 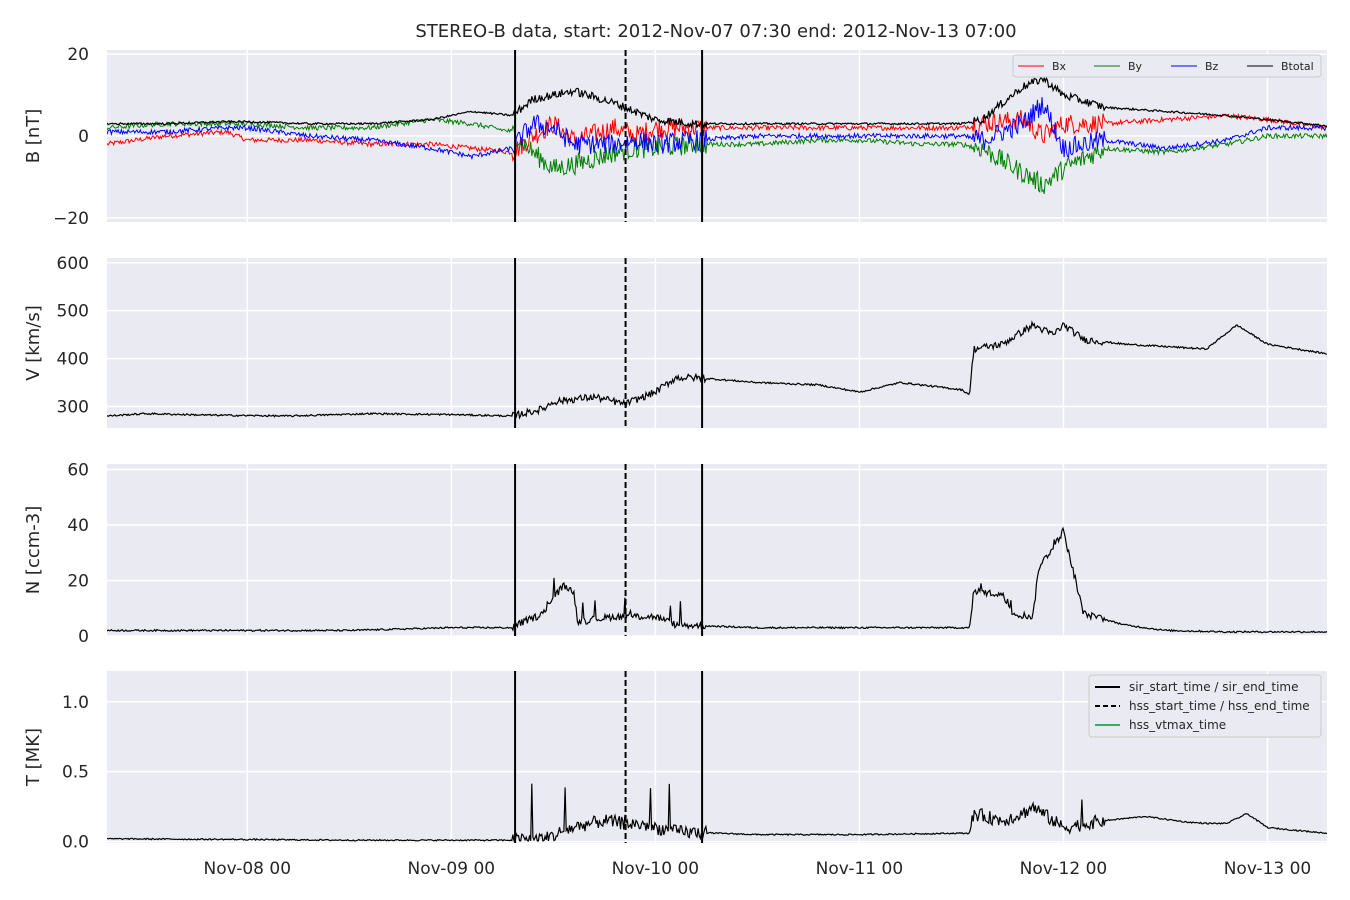 What do you see at coordinates (33, 550) in the screenshot?
I see `y-axis-label-N: N [ccm-3]` at bounding box center [33, 550].